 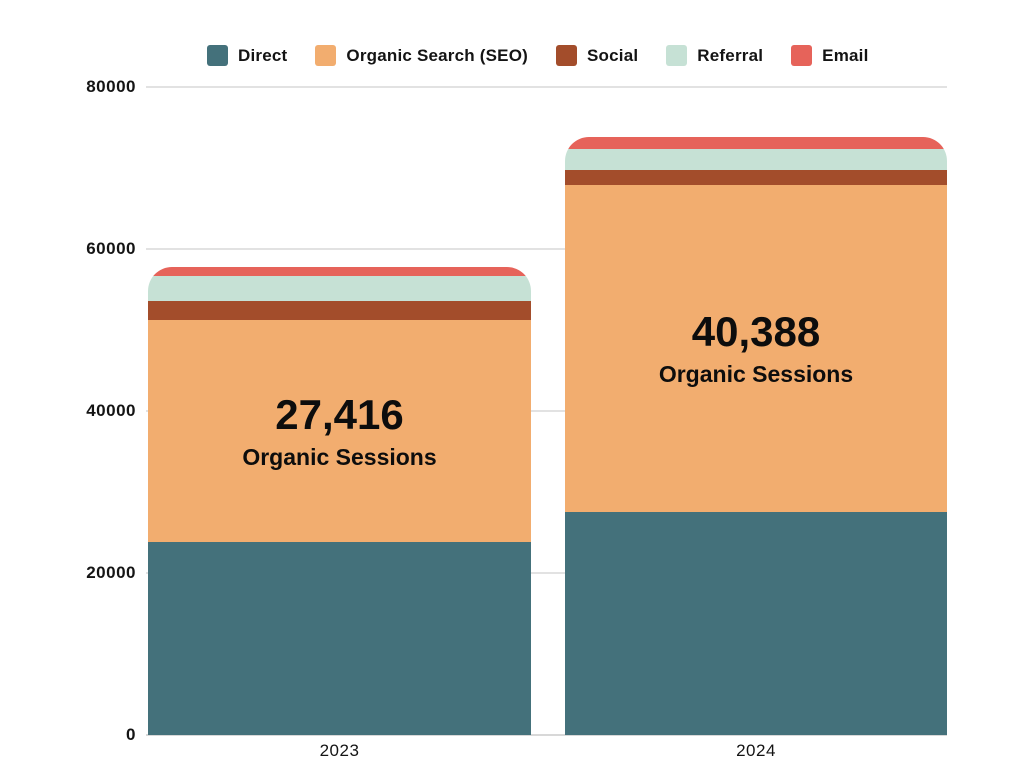 I want to click on bar-value-subtitle-2024: Organic Sessions, so click(x=756, y=374).